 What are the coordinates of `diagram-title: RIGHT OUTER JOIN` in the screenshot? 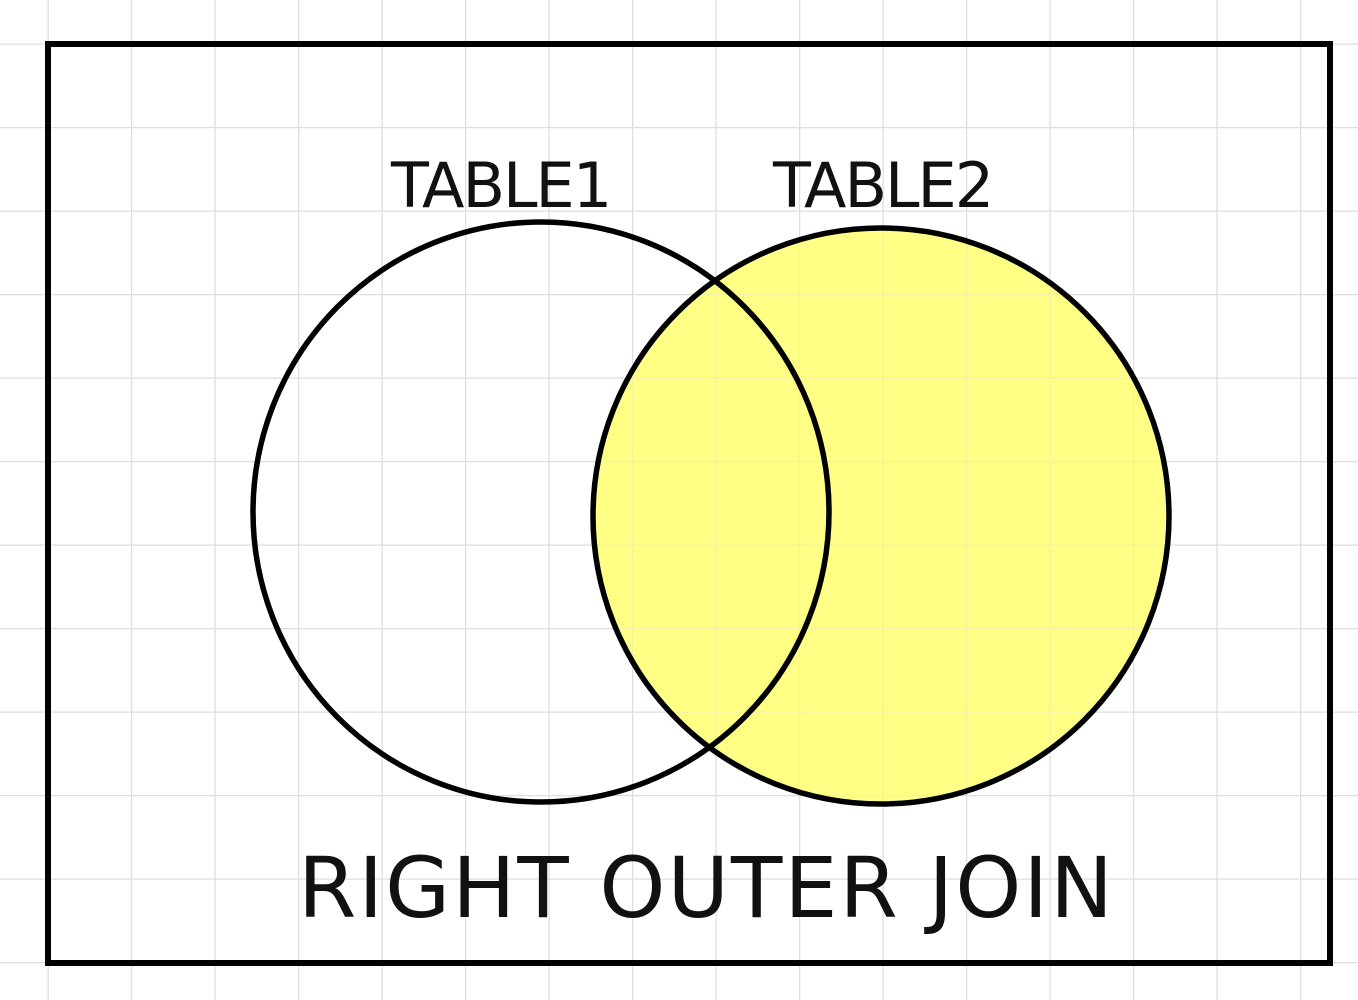 It's located at (706, 888).